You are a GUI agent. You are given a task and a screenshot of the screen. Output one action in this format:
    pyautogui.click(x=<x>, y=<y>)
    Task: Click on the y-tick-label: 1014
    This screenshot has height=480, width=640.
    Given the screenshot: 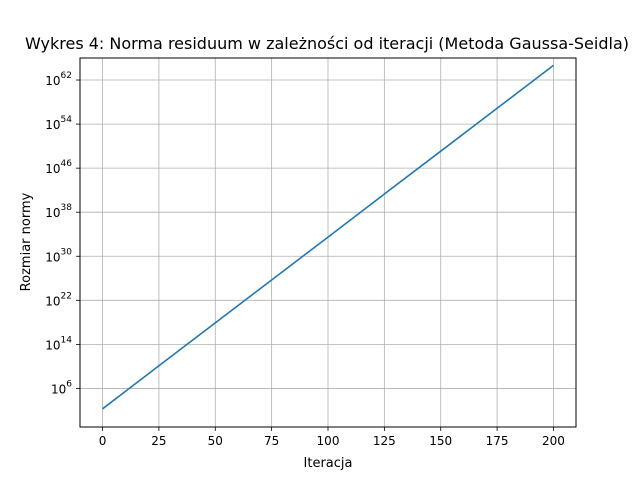 What is the action you would take?
    pyautogui.click(x=58, y=343)
    